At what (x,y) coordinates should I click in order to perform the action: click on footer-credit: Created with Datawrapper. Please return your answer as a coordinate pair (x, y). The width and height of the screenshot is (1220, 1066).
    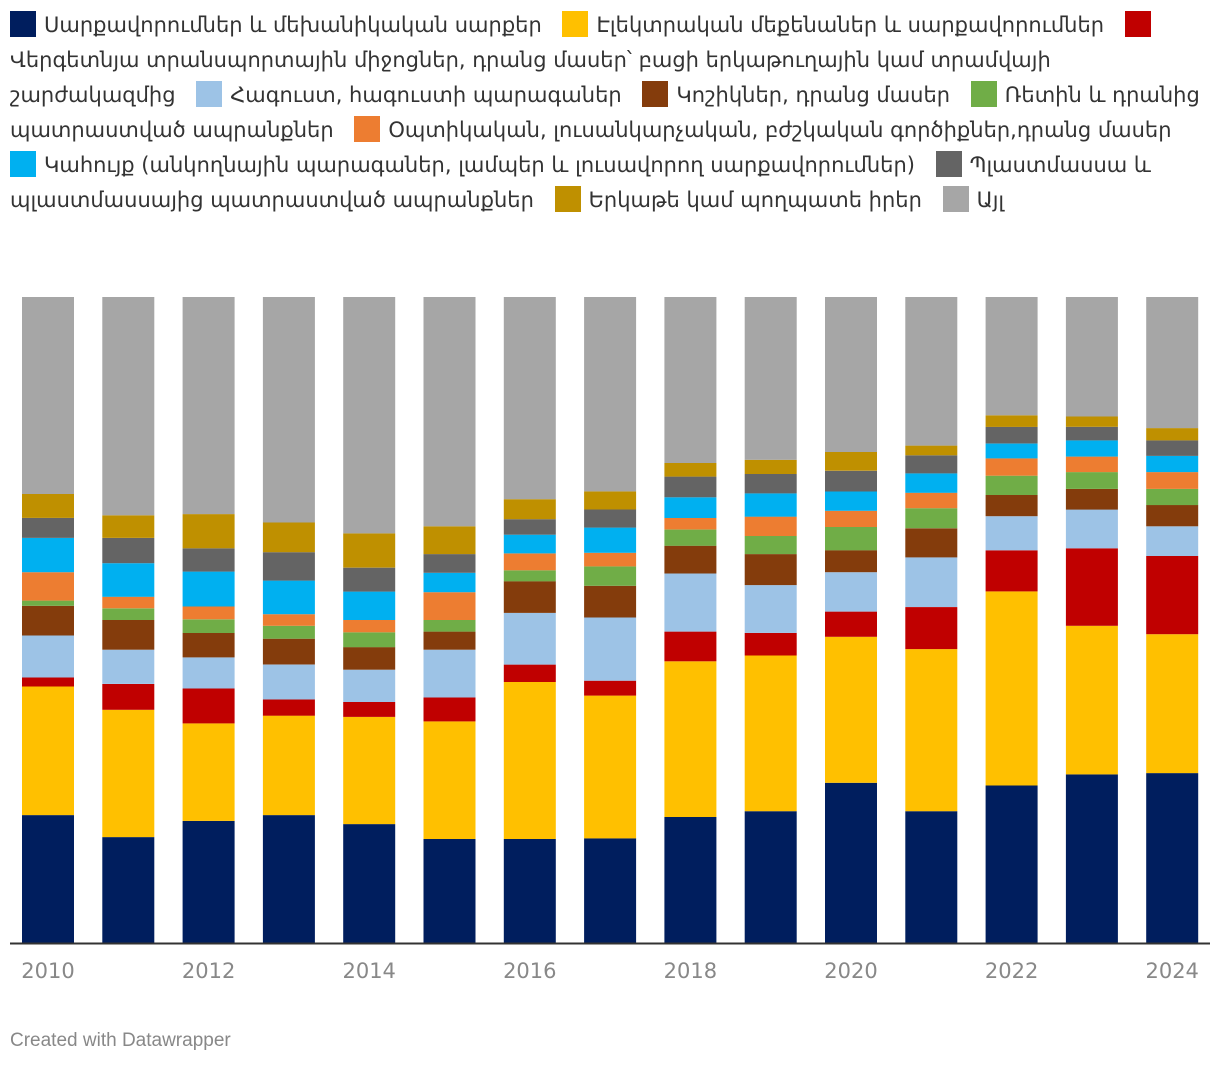
    Looking at the image, I should click on (120, 1040).